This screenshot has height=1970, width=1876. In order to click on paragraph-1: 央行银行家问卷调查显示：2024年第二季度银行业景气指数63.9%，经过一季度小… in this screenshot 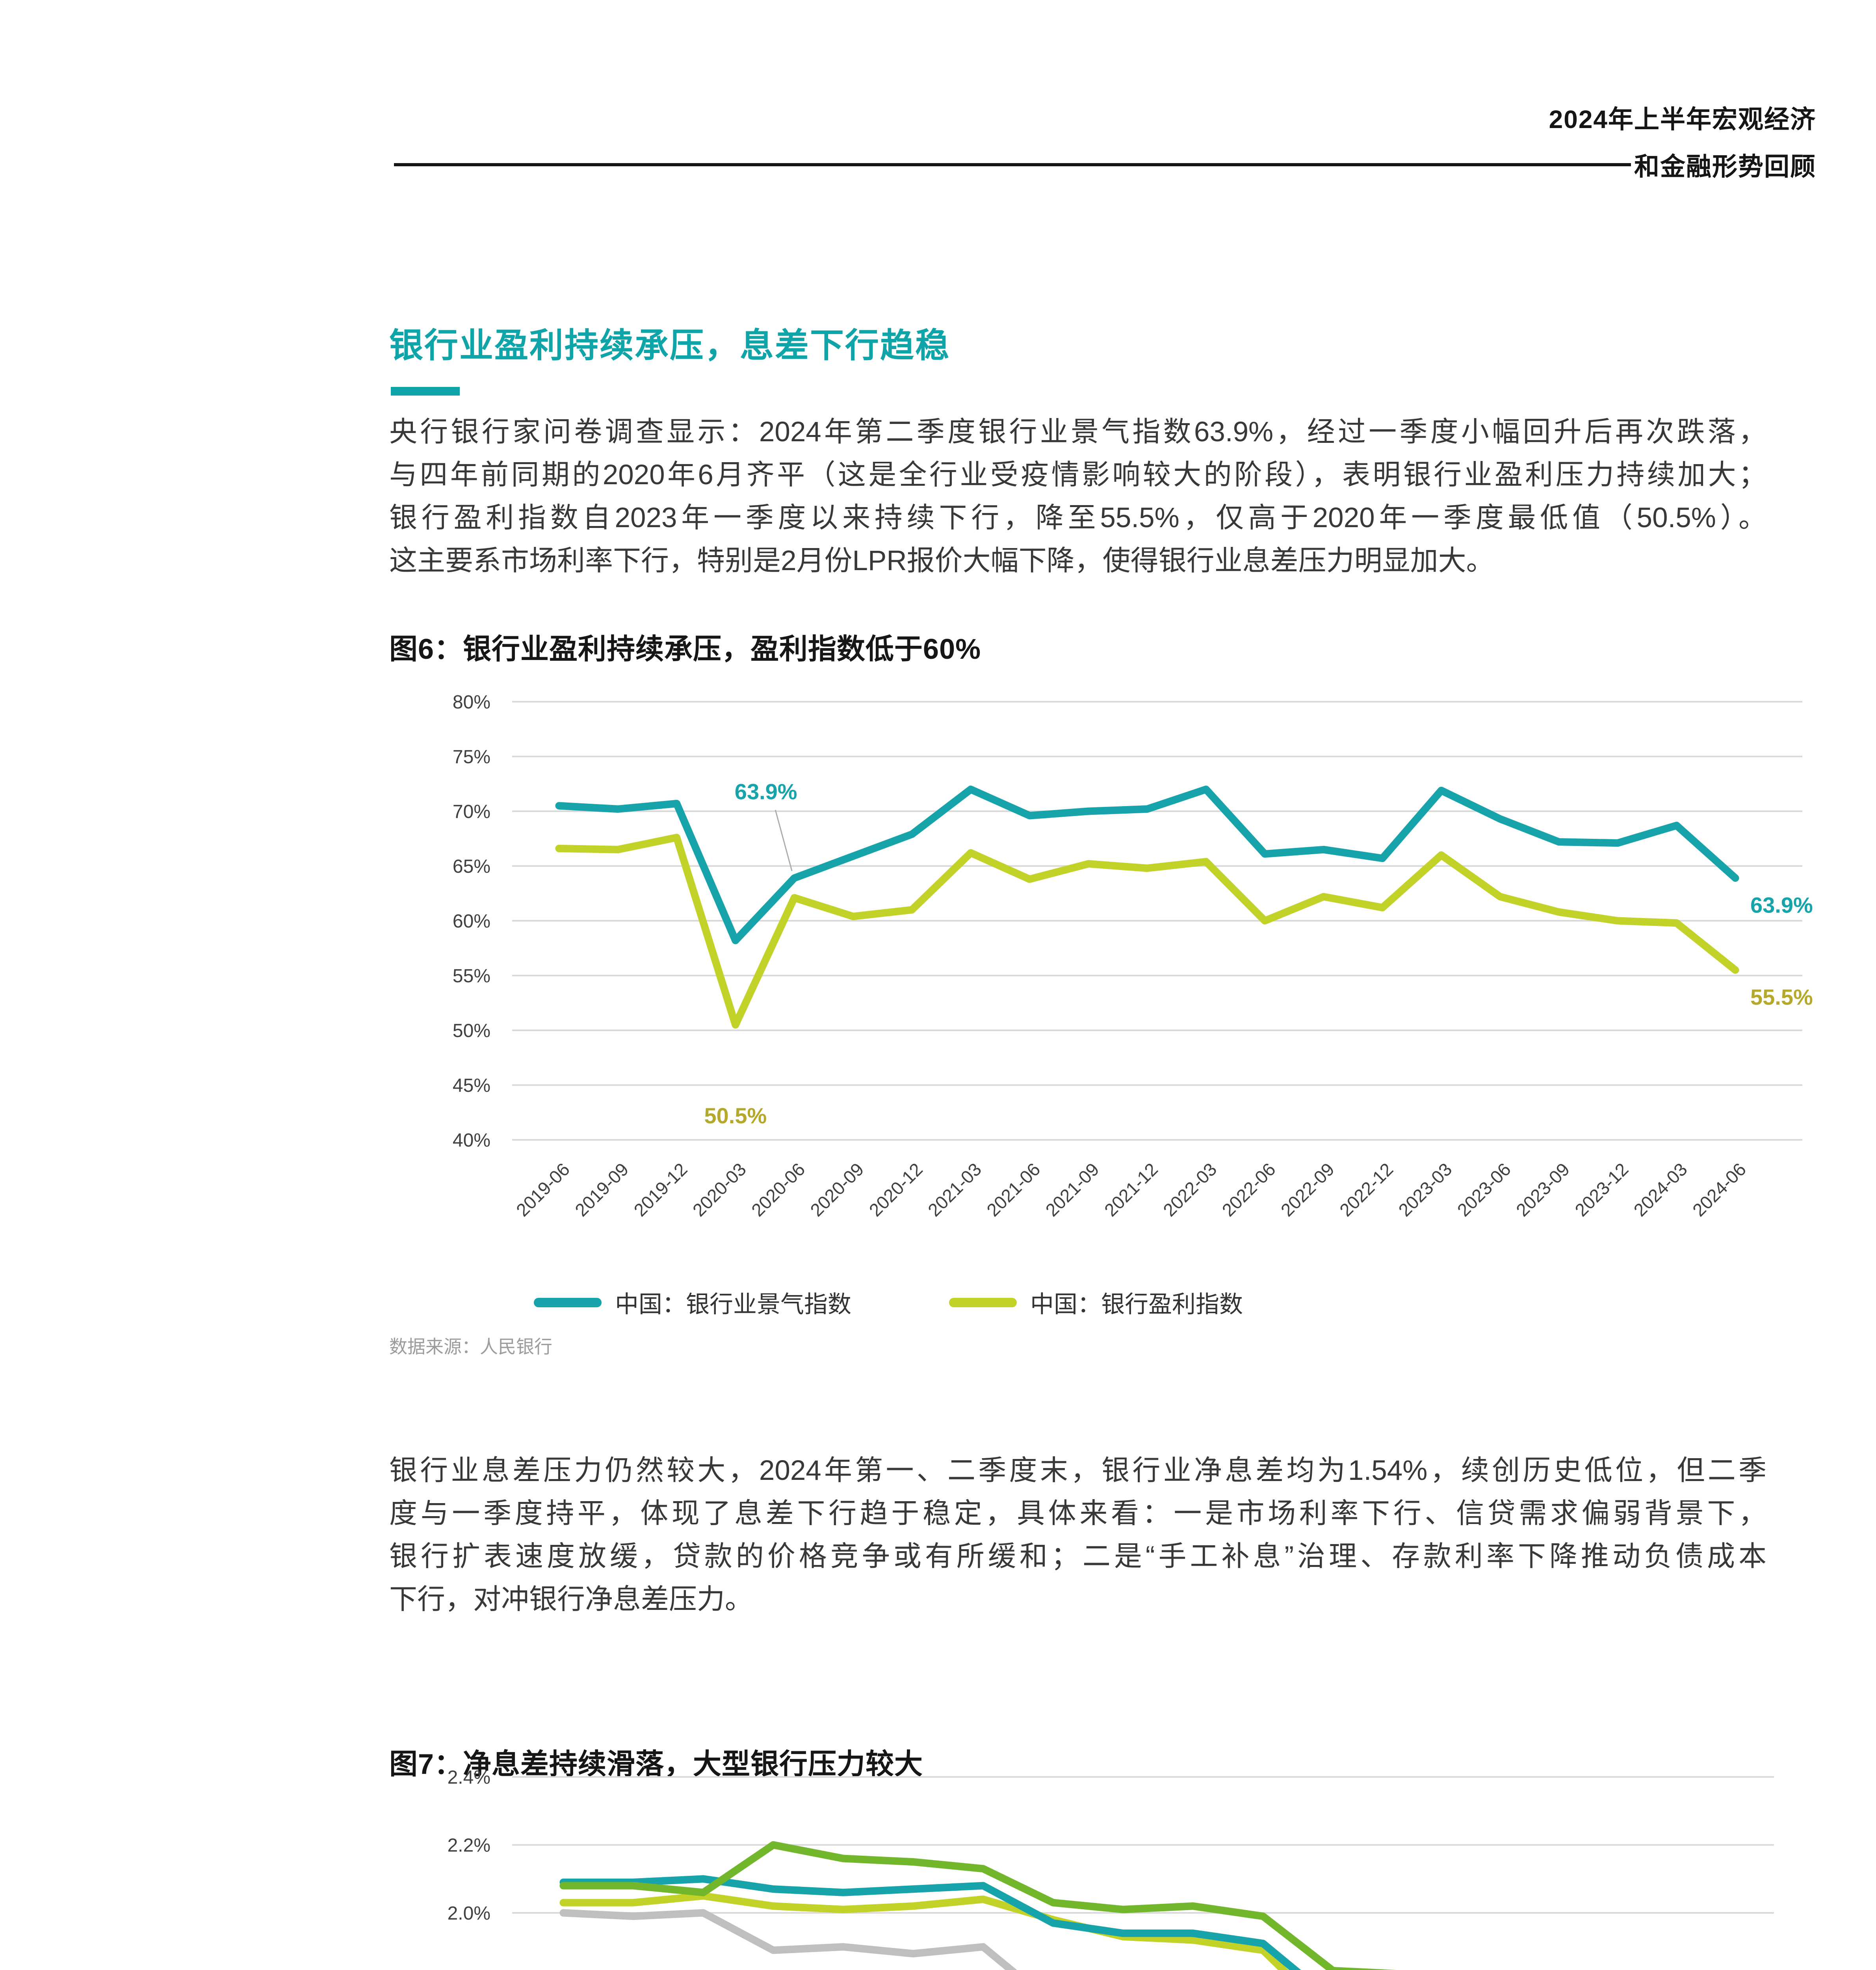, I will do `click(1077, 497)`.